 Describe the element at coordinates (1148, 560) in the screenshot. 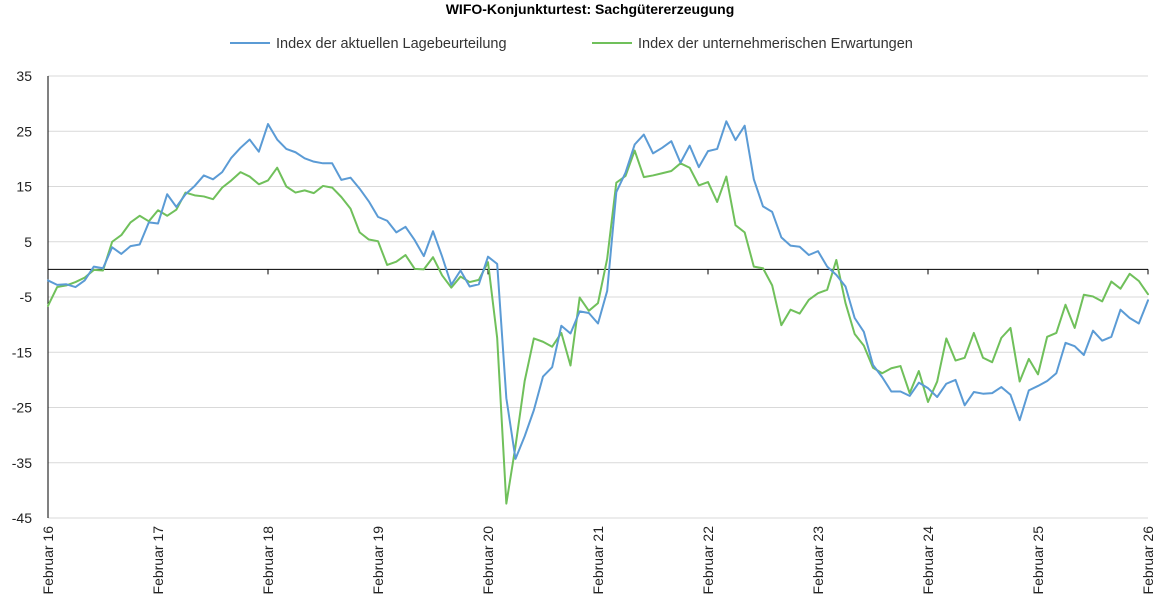

I see `x-tick-label: Februar 26` at that location.